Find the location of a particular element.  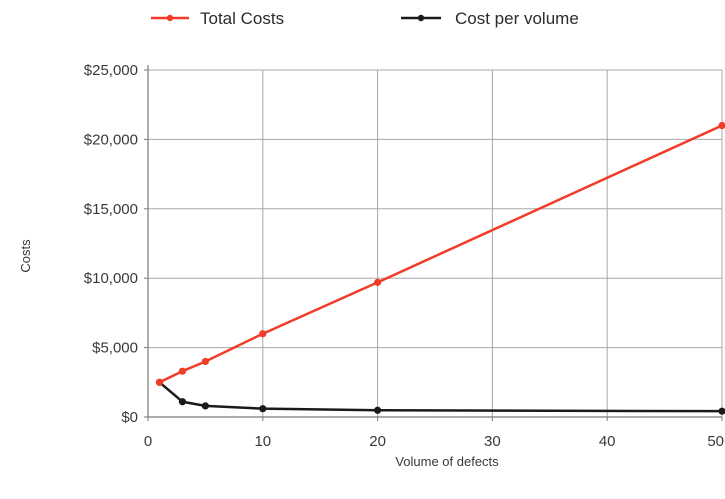

x-axis-title: Volume of defects is located at coordinates (447, 461).